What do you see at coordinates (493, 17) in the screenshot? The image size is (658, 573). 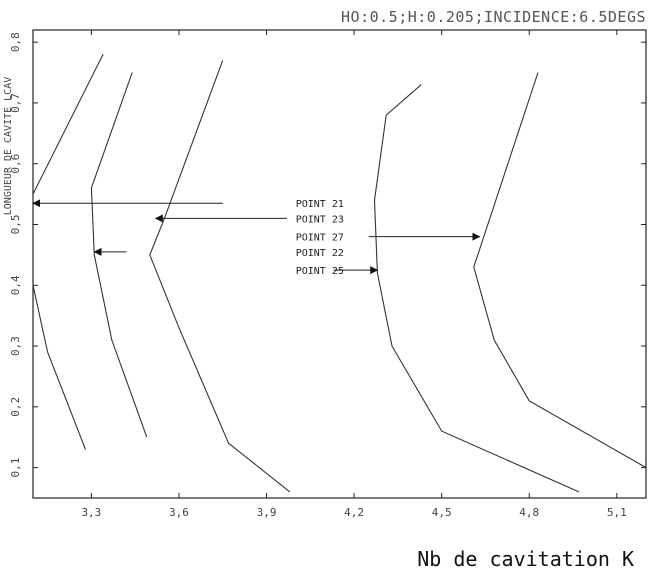 I see `chart-title: HO:0.5;H:0.205;INCIDENCE:6.5DEGS` at bounding box center [493, 17].